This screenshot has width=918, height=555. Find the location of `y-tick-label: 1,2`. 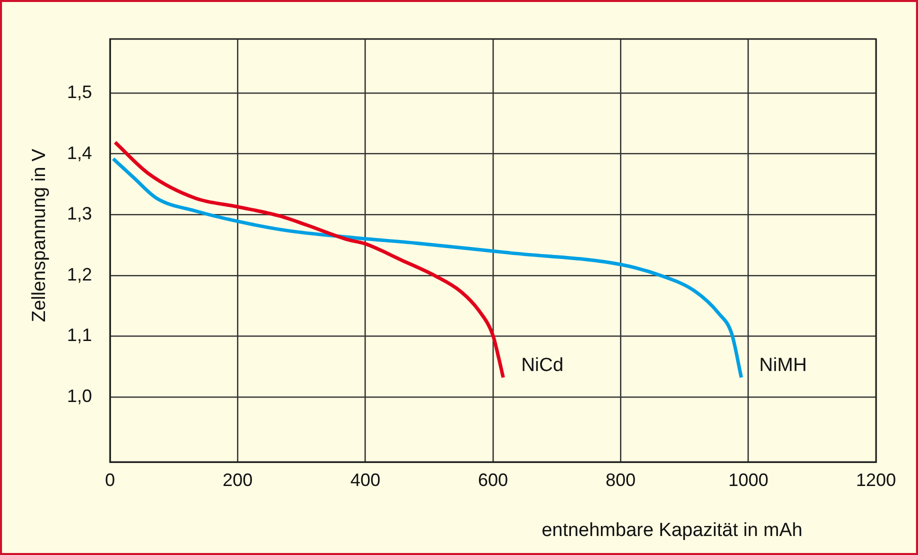

y-tick-label: 1,2 is located at coordinates (79, 274).